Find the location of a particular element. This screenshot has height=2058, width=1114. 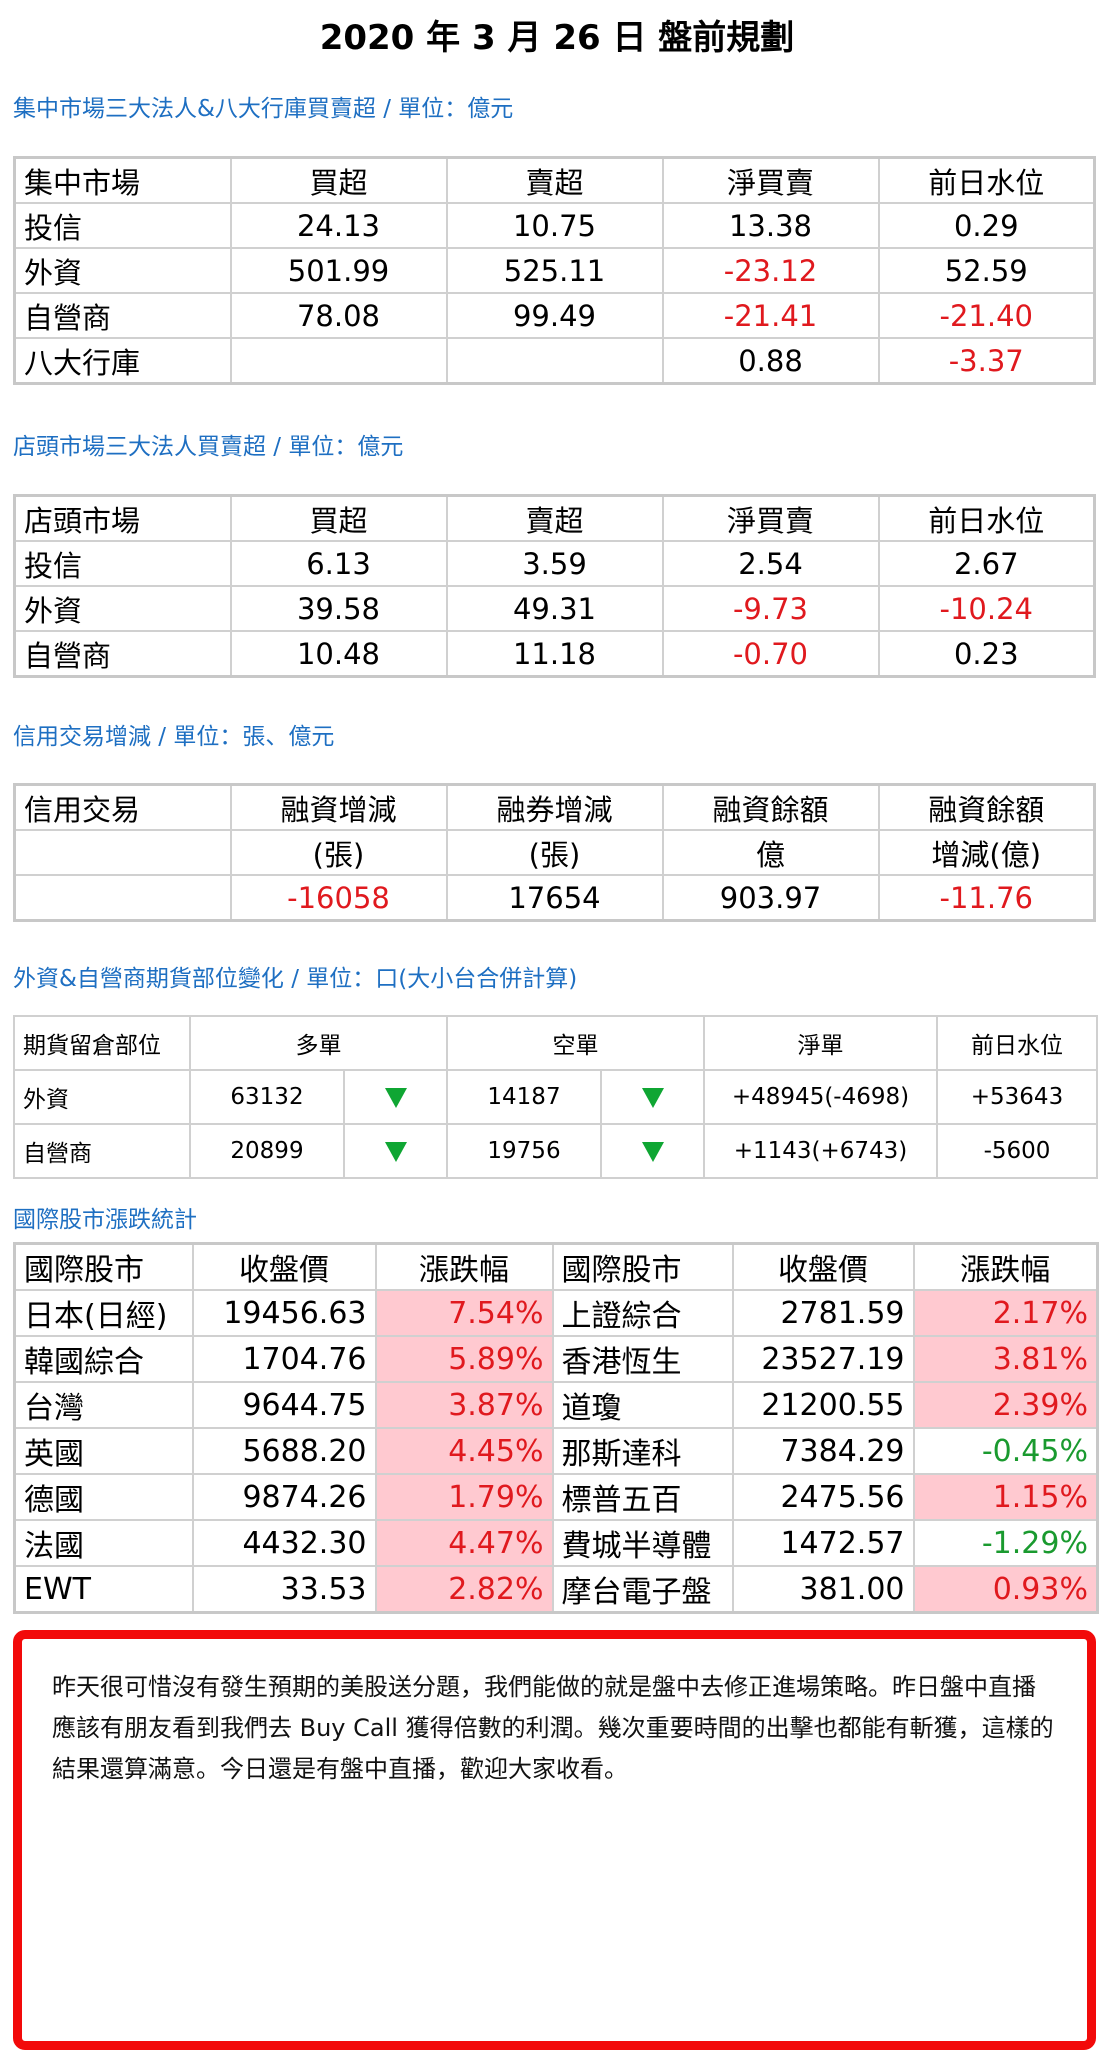

close-price: 1472.57 is located at coordinates (823, 1543).